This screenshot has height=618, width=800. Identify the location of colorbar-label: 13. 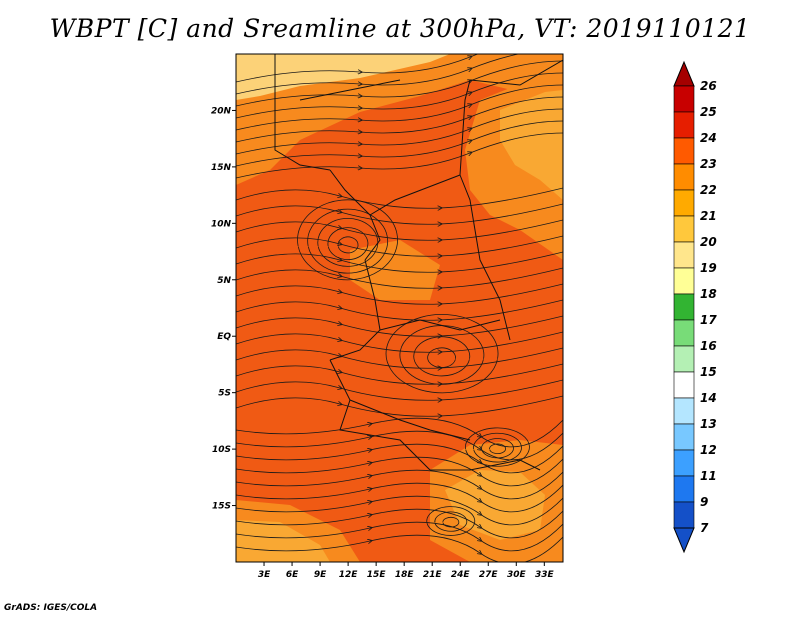
(708, 424).